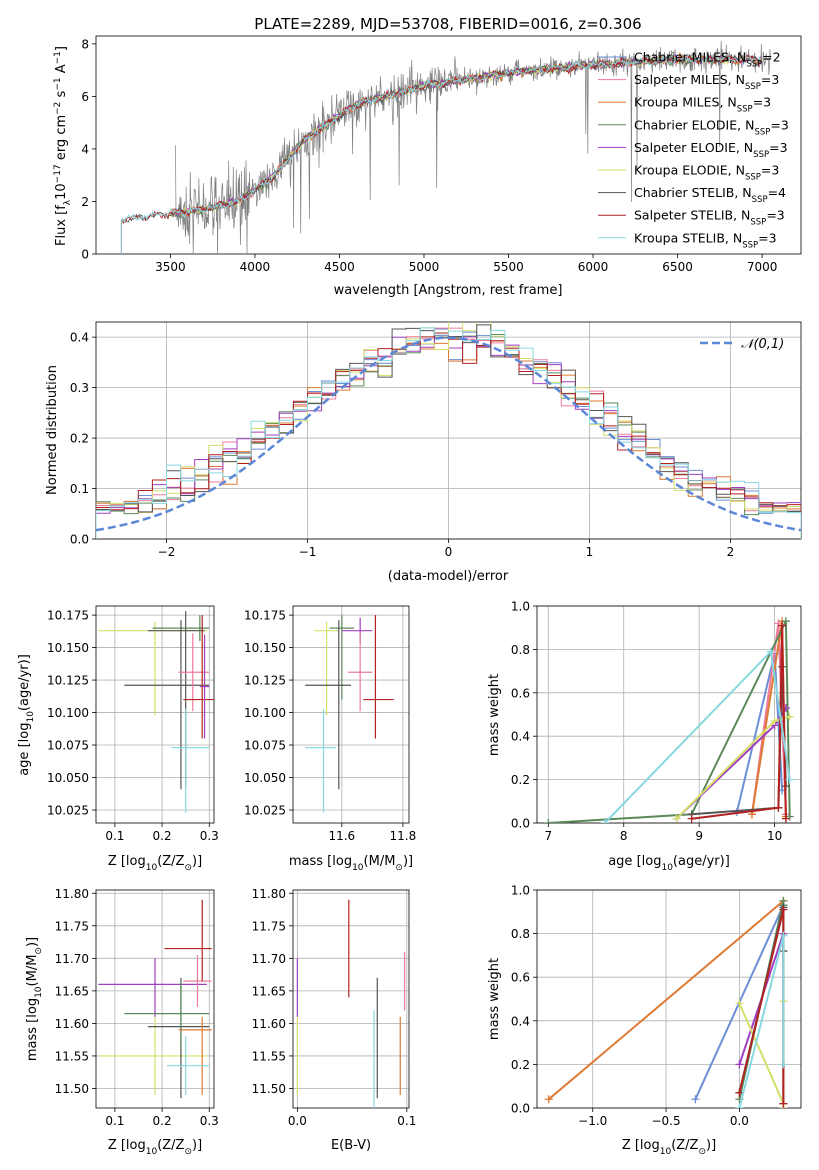 This screenshot has width=819, height=1170. What do you see at coordinates (711, 150) in the screenshot?
I see `legend-entry: Salpeter ELODIE, NSSP=3` at bounding box center [711, 150].